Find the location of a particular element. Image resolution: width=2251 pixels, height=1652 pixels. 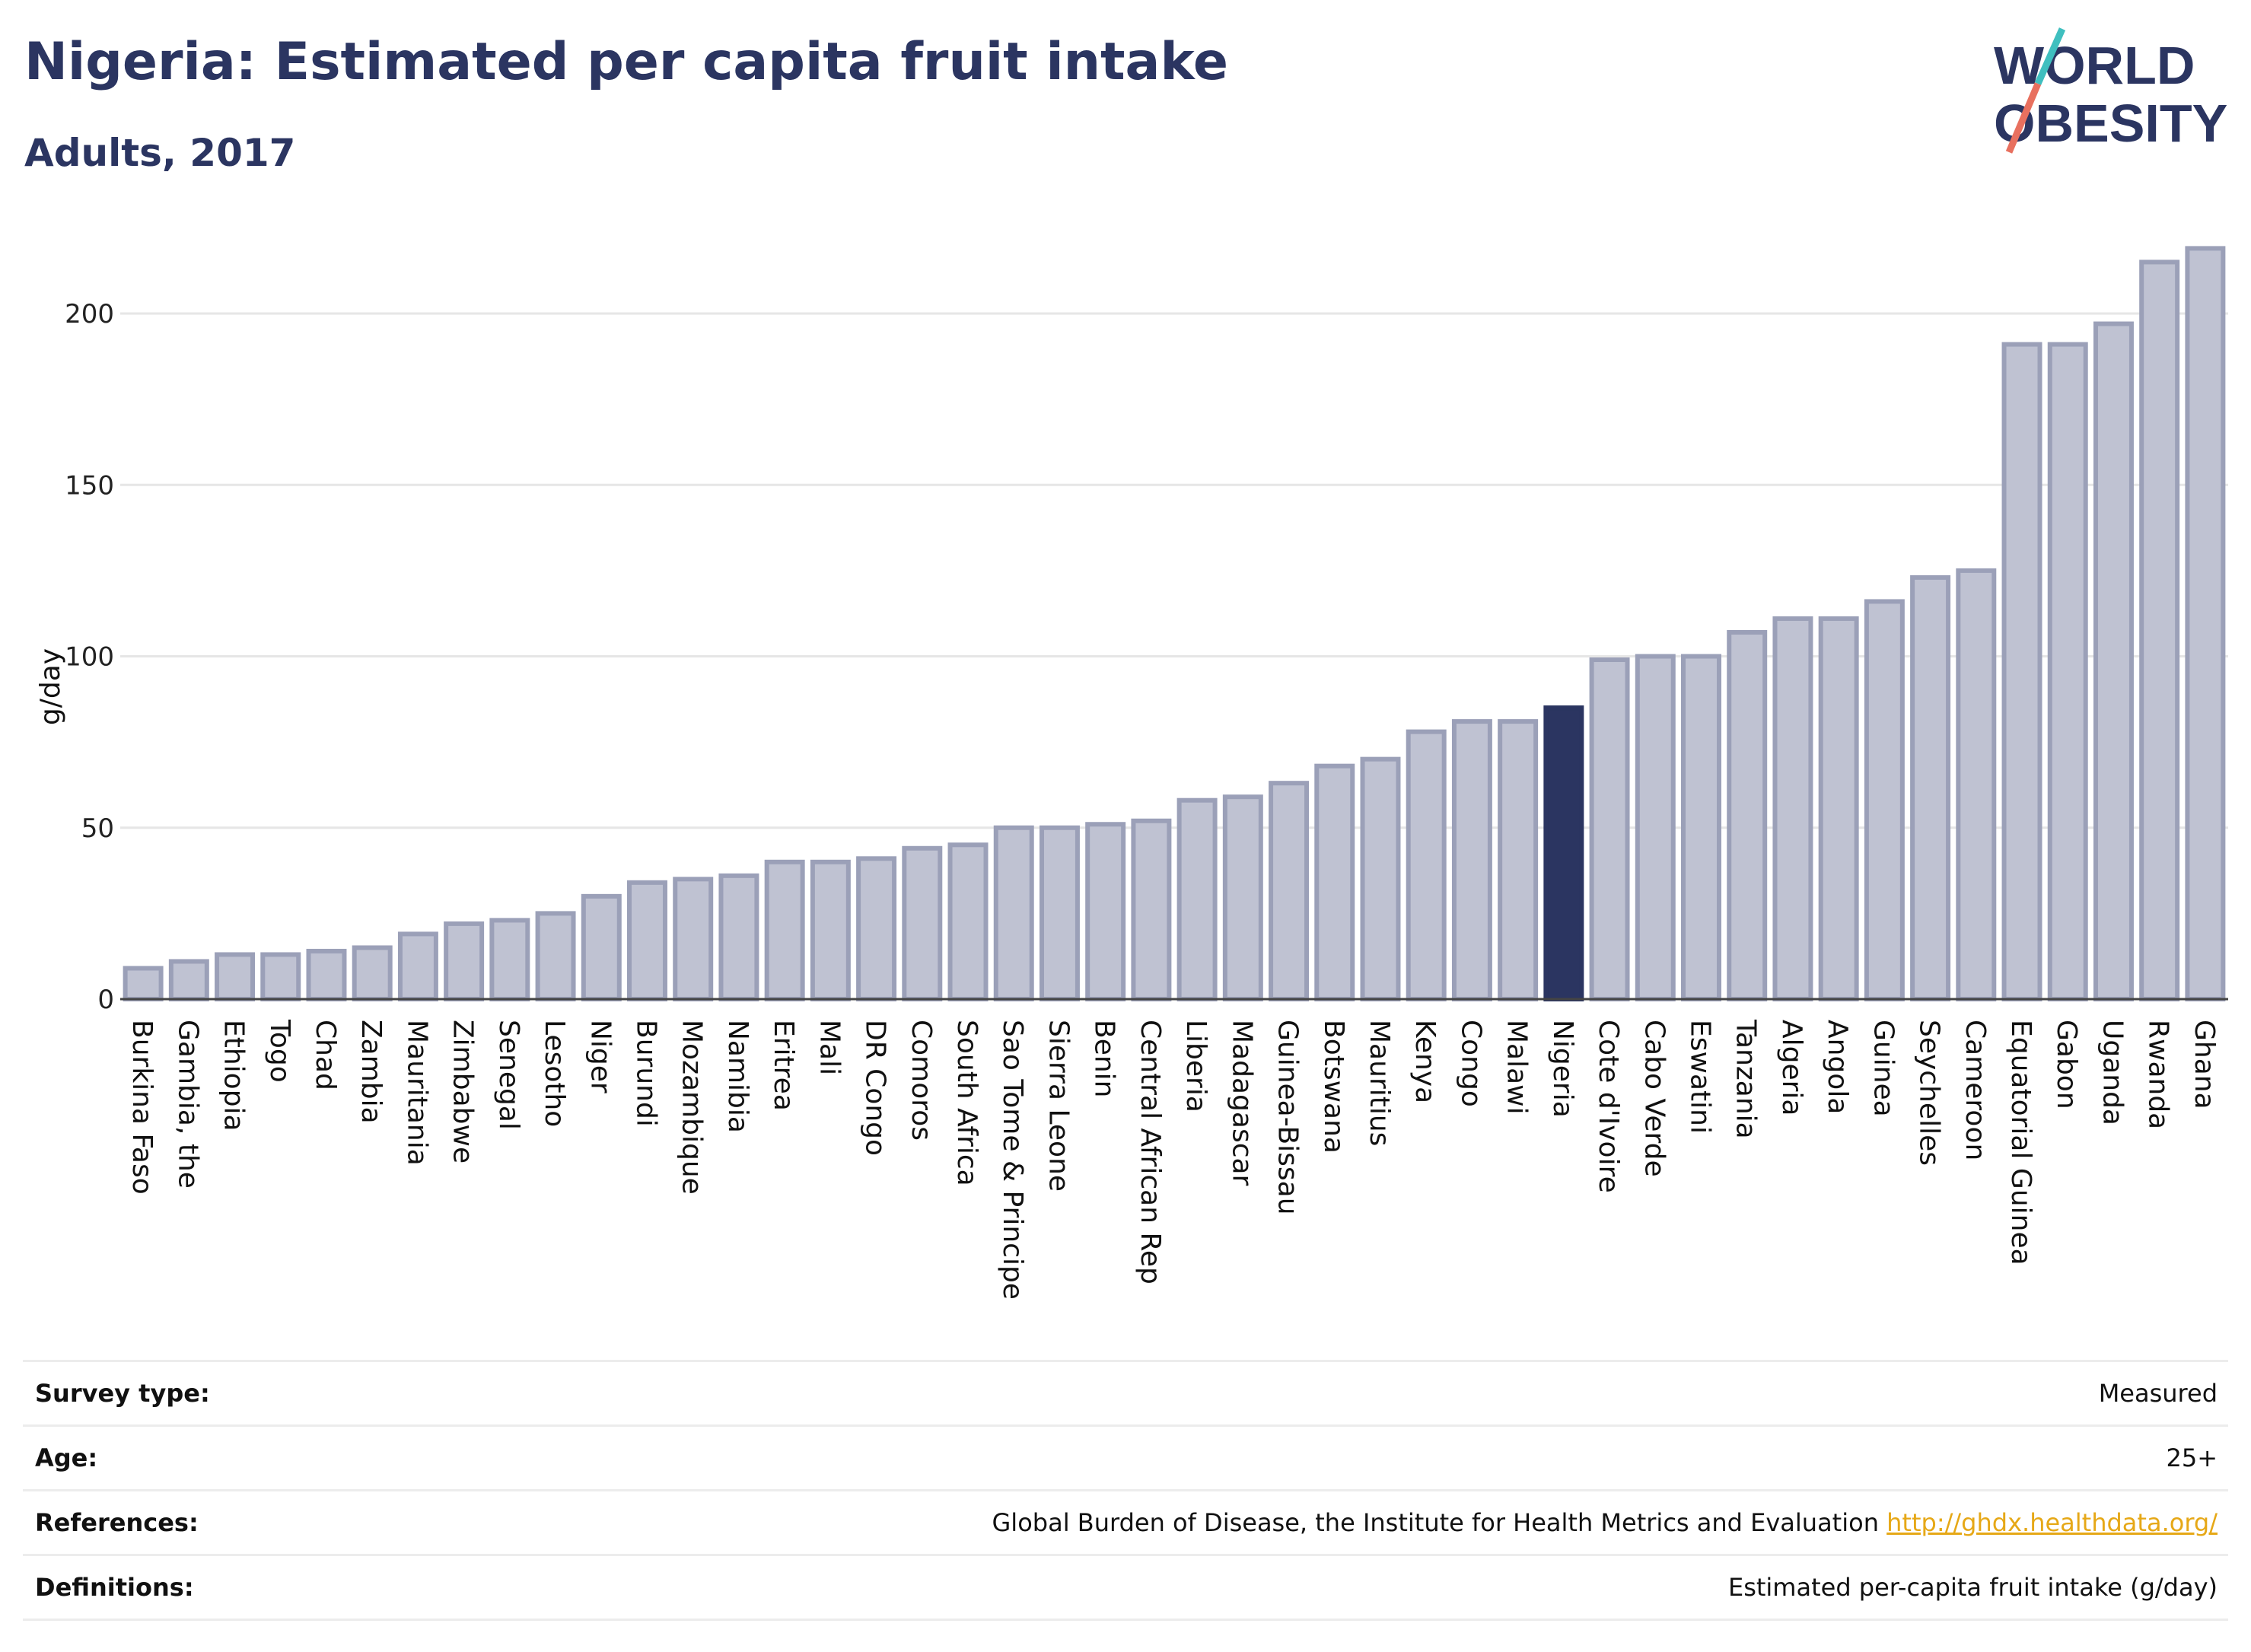

bar-uganda is located at coordinates (2113, 661).